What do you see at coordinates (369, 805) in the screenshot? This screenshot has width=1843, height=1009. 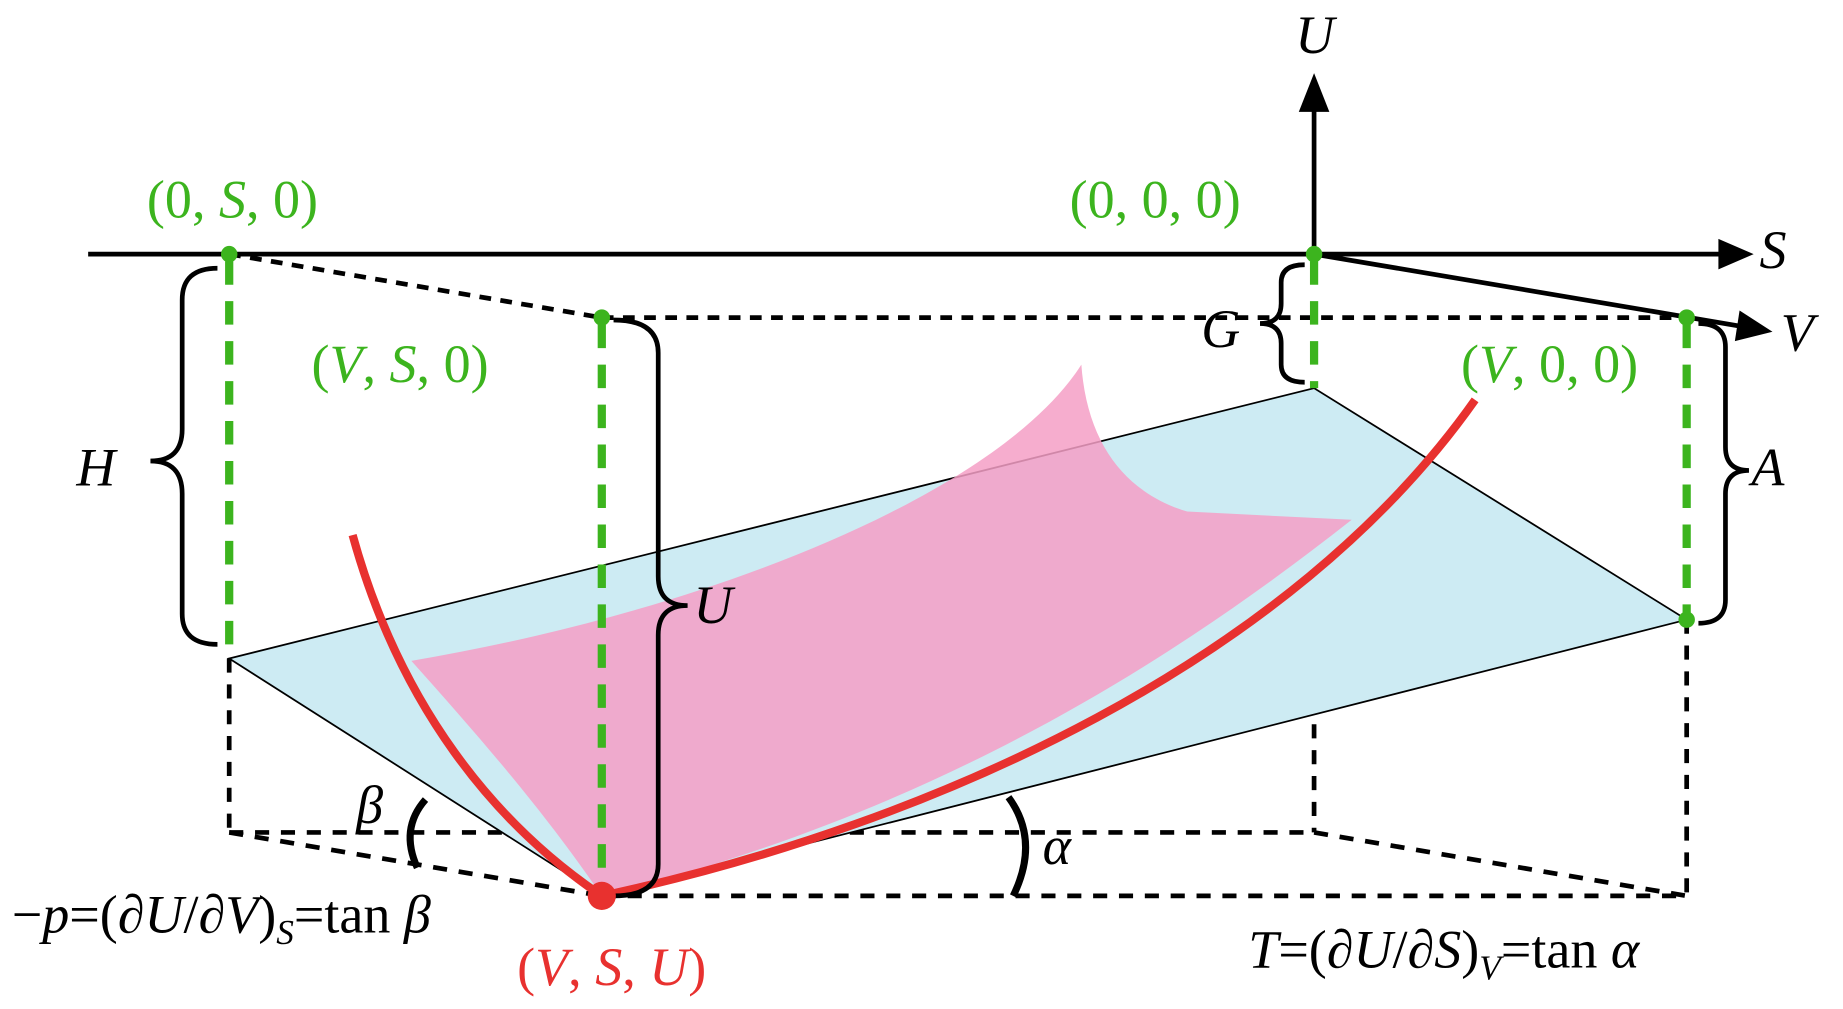 I see `angle-beta: β` at bounding box center [369, 805].